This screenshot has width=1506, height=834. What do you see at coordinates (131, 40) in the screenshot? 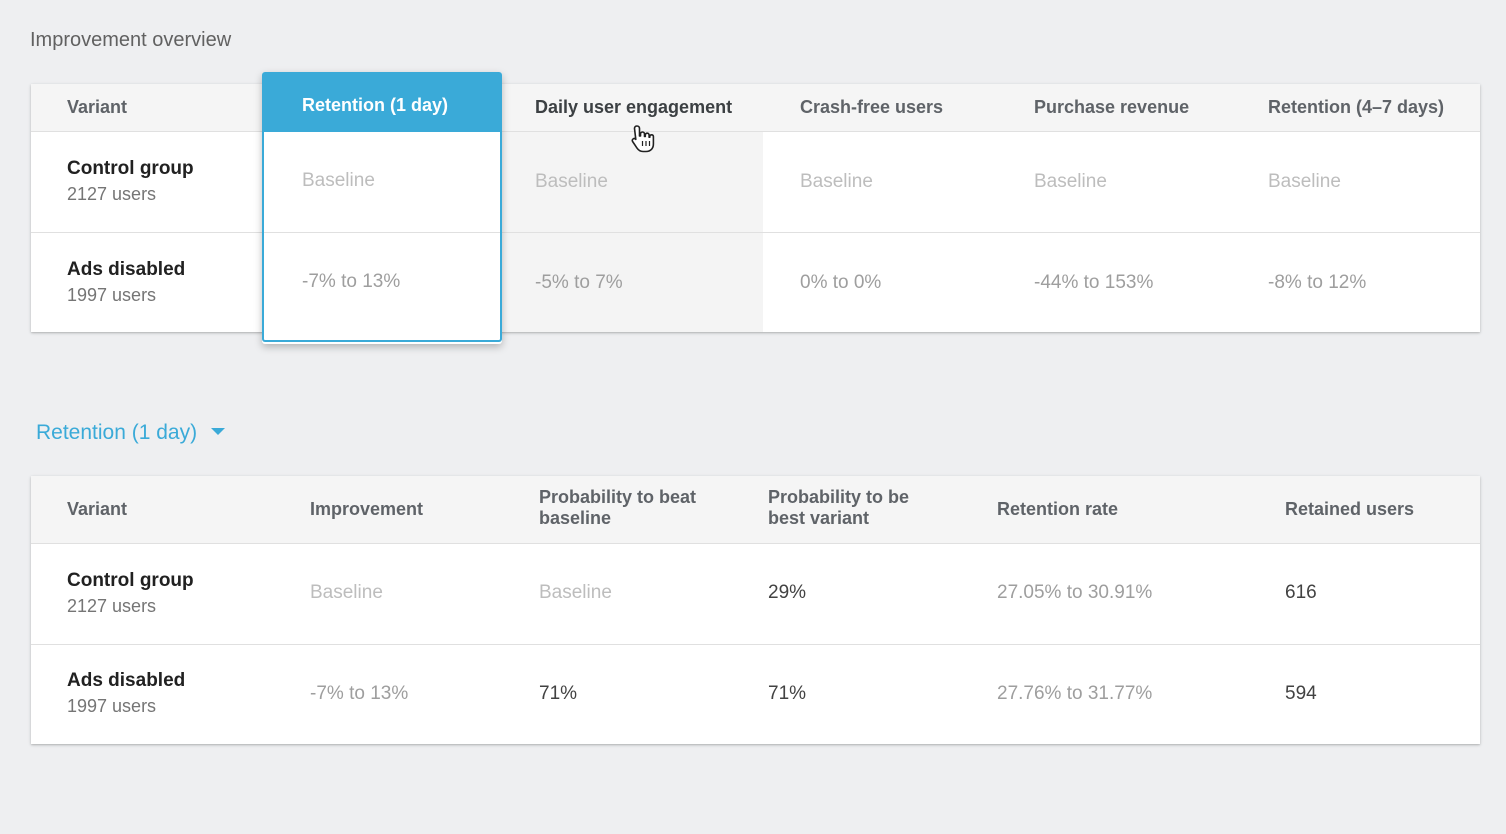
I see `improvement-overview-title: Improvement overview` at bounding box center [131, 40].